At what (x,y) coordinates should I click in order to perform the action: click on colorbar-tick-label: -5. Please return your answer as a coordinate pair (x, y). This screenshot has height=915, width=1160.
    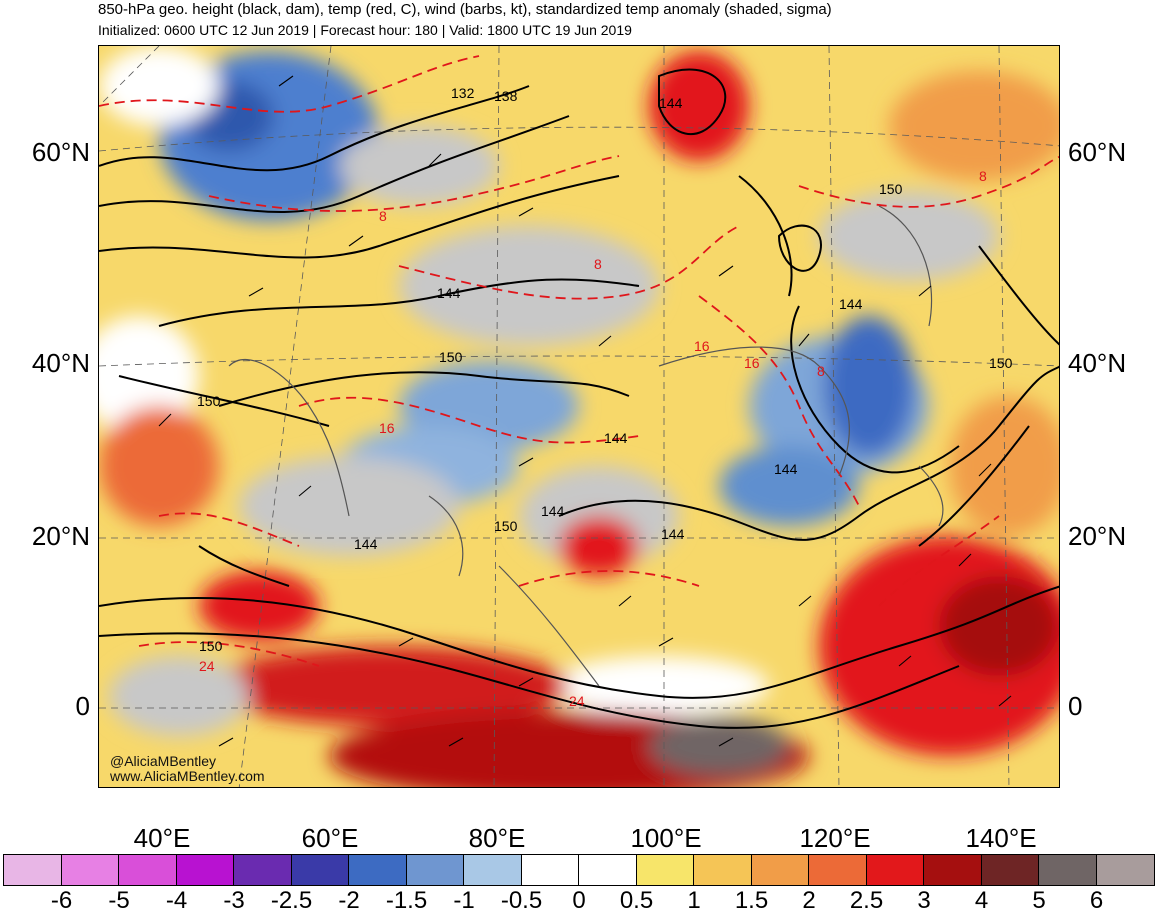
    Looking at the image, I should click on (119, 900).